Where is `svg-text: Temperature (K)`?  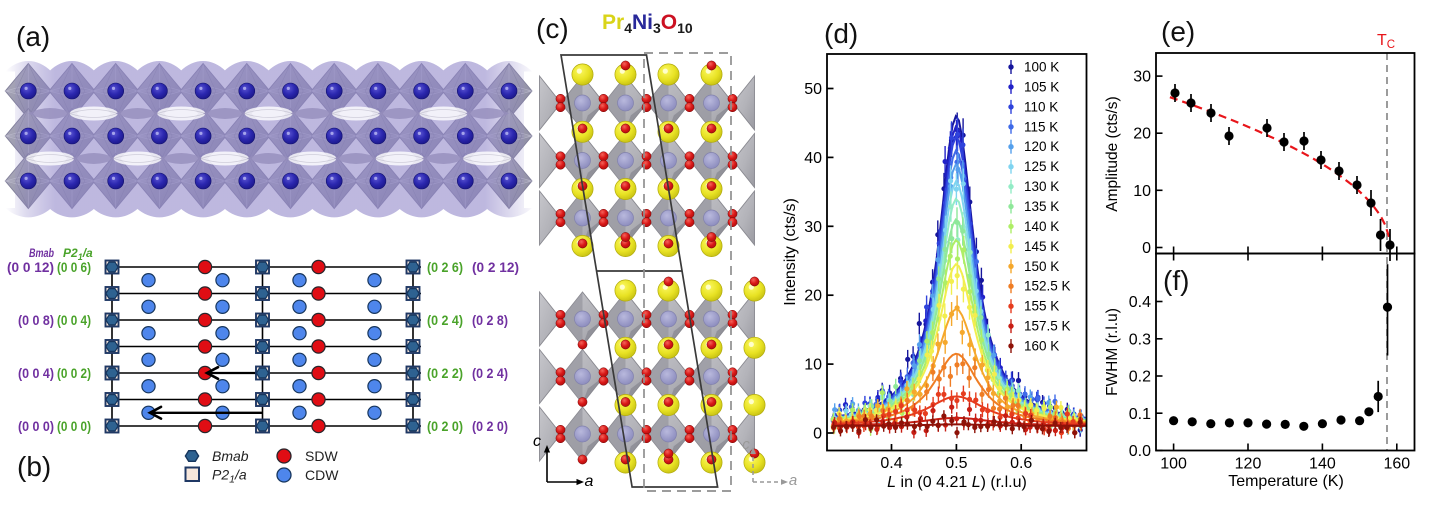
svg-text: Temperature (K) is located at coordinates (1286, 481).